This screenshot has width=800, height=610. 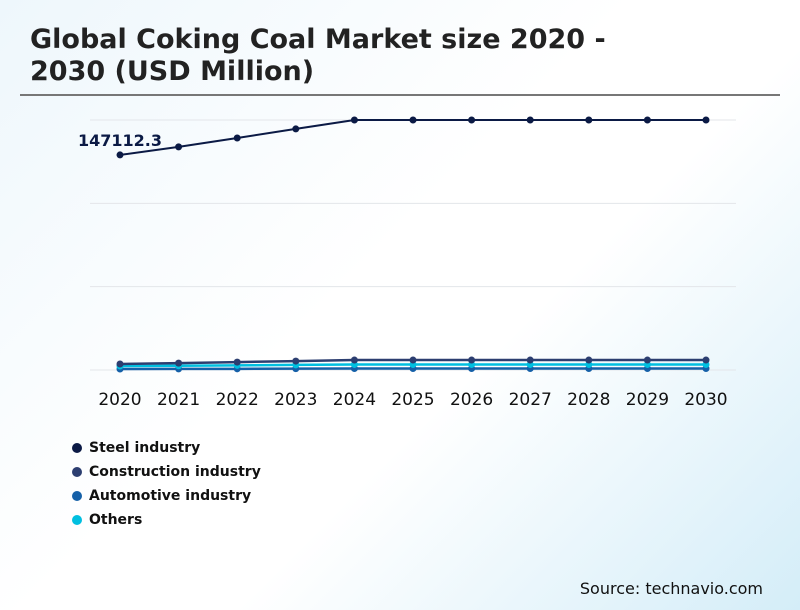 I want to click on title-divider, so click(x=400, y=95).